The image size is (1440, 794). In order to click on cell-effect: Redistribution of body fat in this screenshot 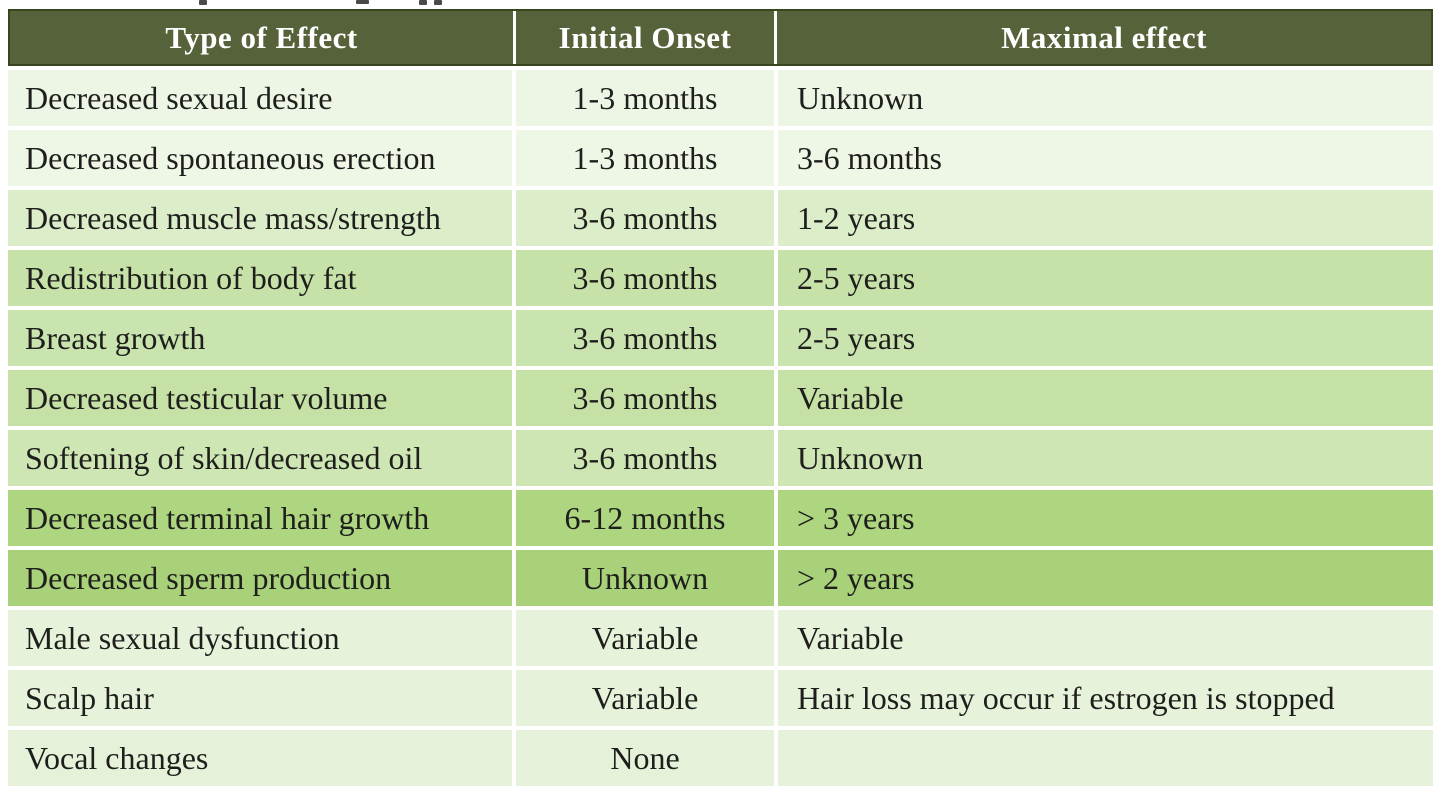, I will do `click(260, 278)`.